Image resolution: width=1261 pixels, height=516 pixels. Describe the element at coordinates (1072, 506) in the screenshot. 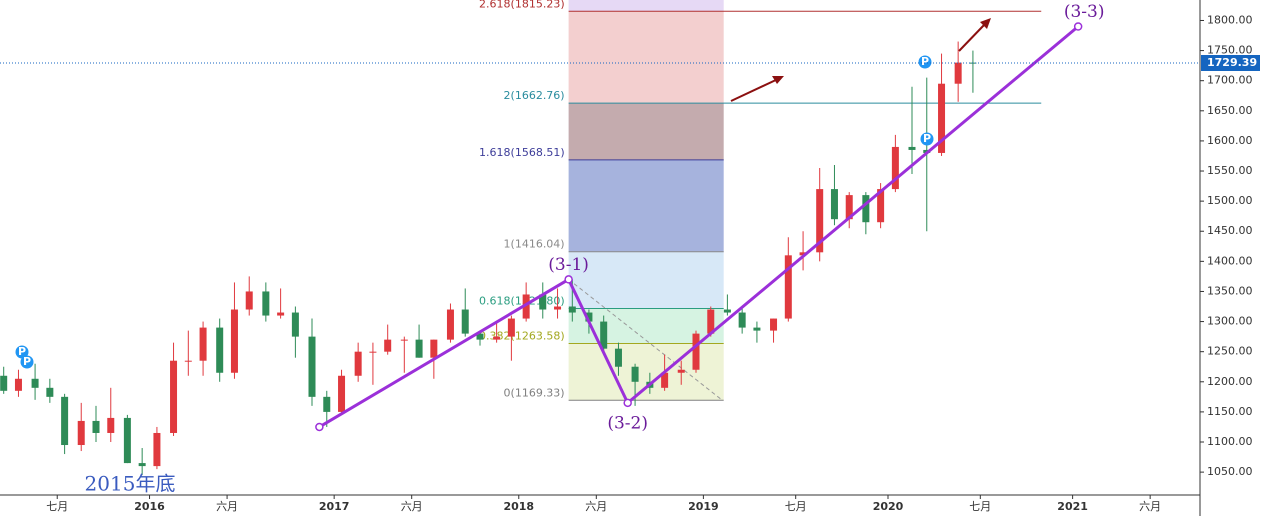

I see `x-tick-label: 2021` at that location.